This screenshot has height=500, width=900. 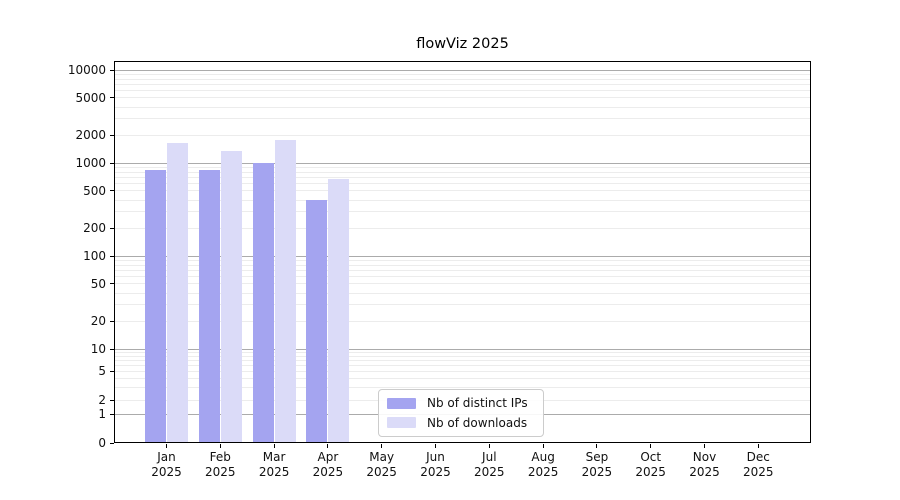 What do you see at coordinates (381, 464) in the screenshot?
I see `x-tick-label-may: May 2025` at bounding box center [381, 464].